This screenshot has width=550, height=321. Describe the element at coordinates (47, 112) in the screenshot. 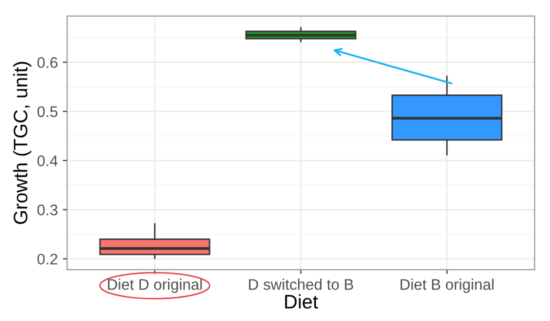

I see `y-tick-label: 0.5` at that location.